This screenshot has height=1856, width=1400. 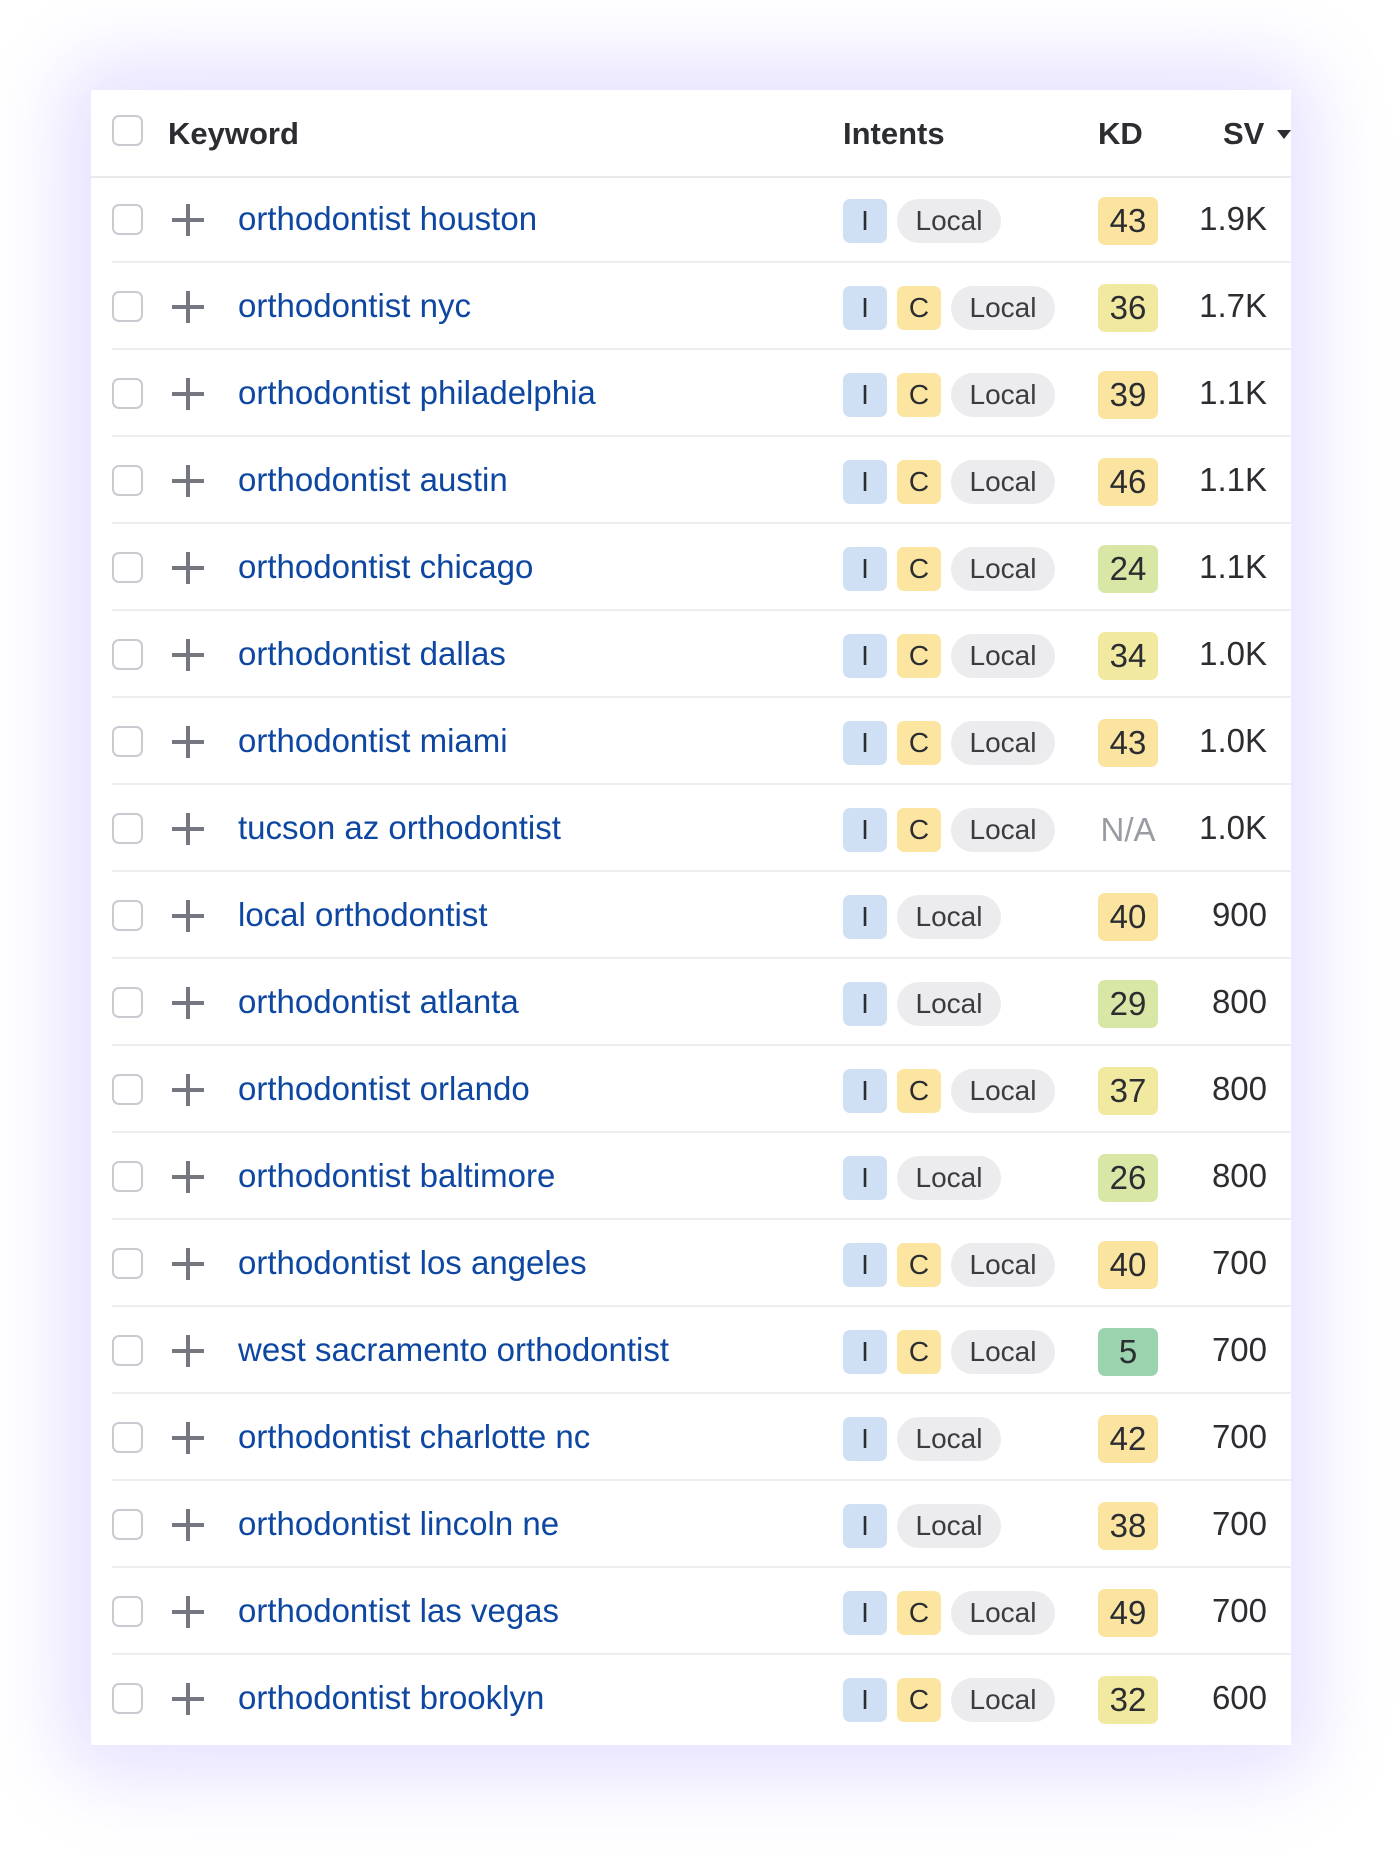 I want to click on keyword-link: orthodontist nyc, so click(x=354, y=305).